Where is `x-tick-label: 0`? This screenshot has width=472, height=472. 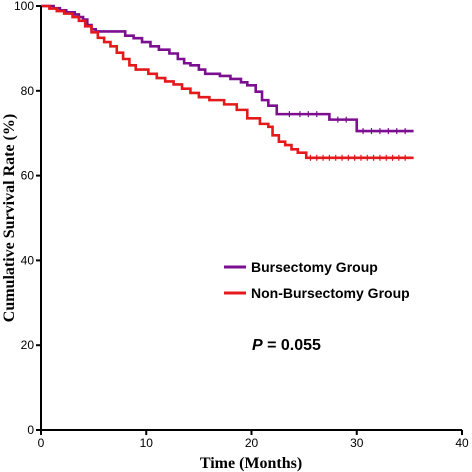 x-tick-label: 0 is located at coordinates (41, 443).